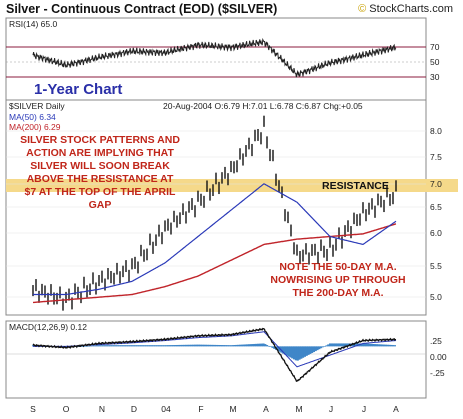 The image size is (463, 419). What do you see at coordinates (405, 9) in the screenshot?
I see `stockcharts-credit: © StockCharts.com` at bounding box center [405, 9].